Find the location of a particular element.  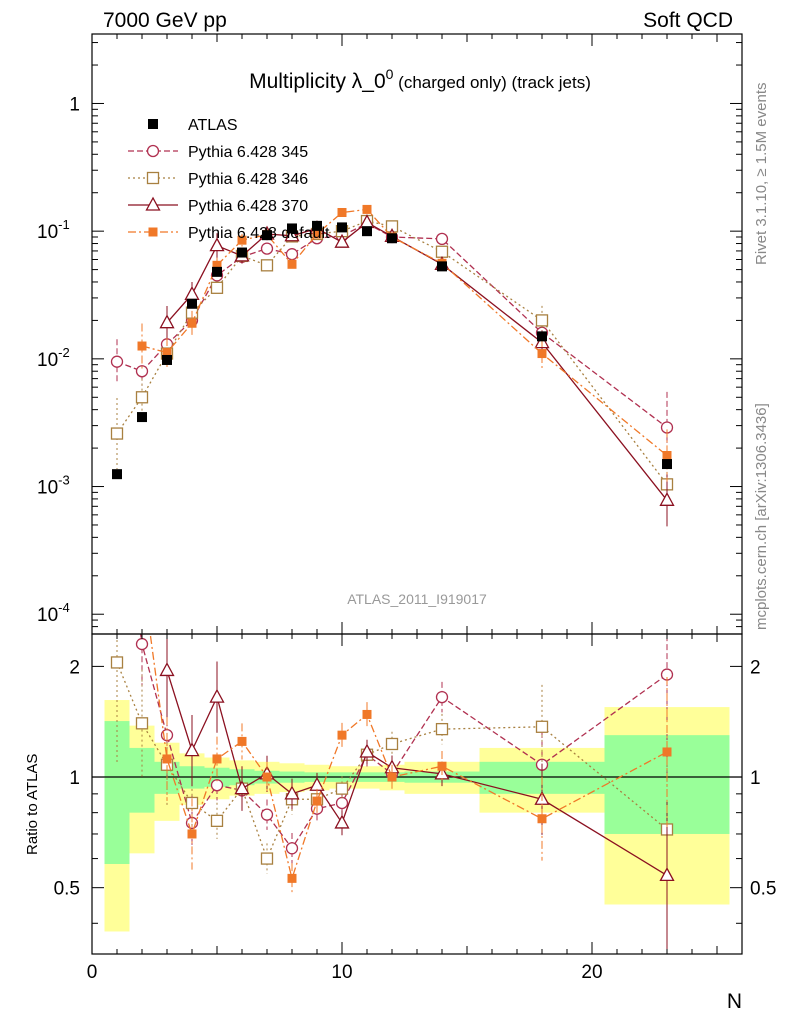

y-tick-label: 1 is located at coordinates (74, 104).